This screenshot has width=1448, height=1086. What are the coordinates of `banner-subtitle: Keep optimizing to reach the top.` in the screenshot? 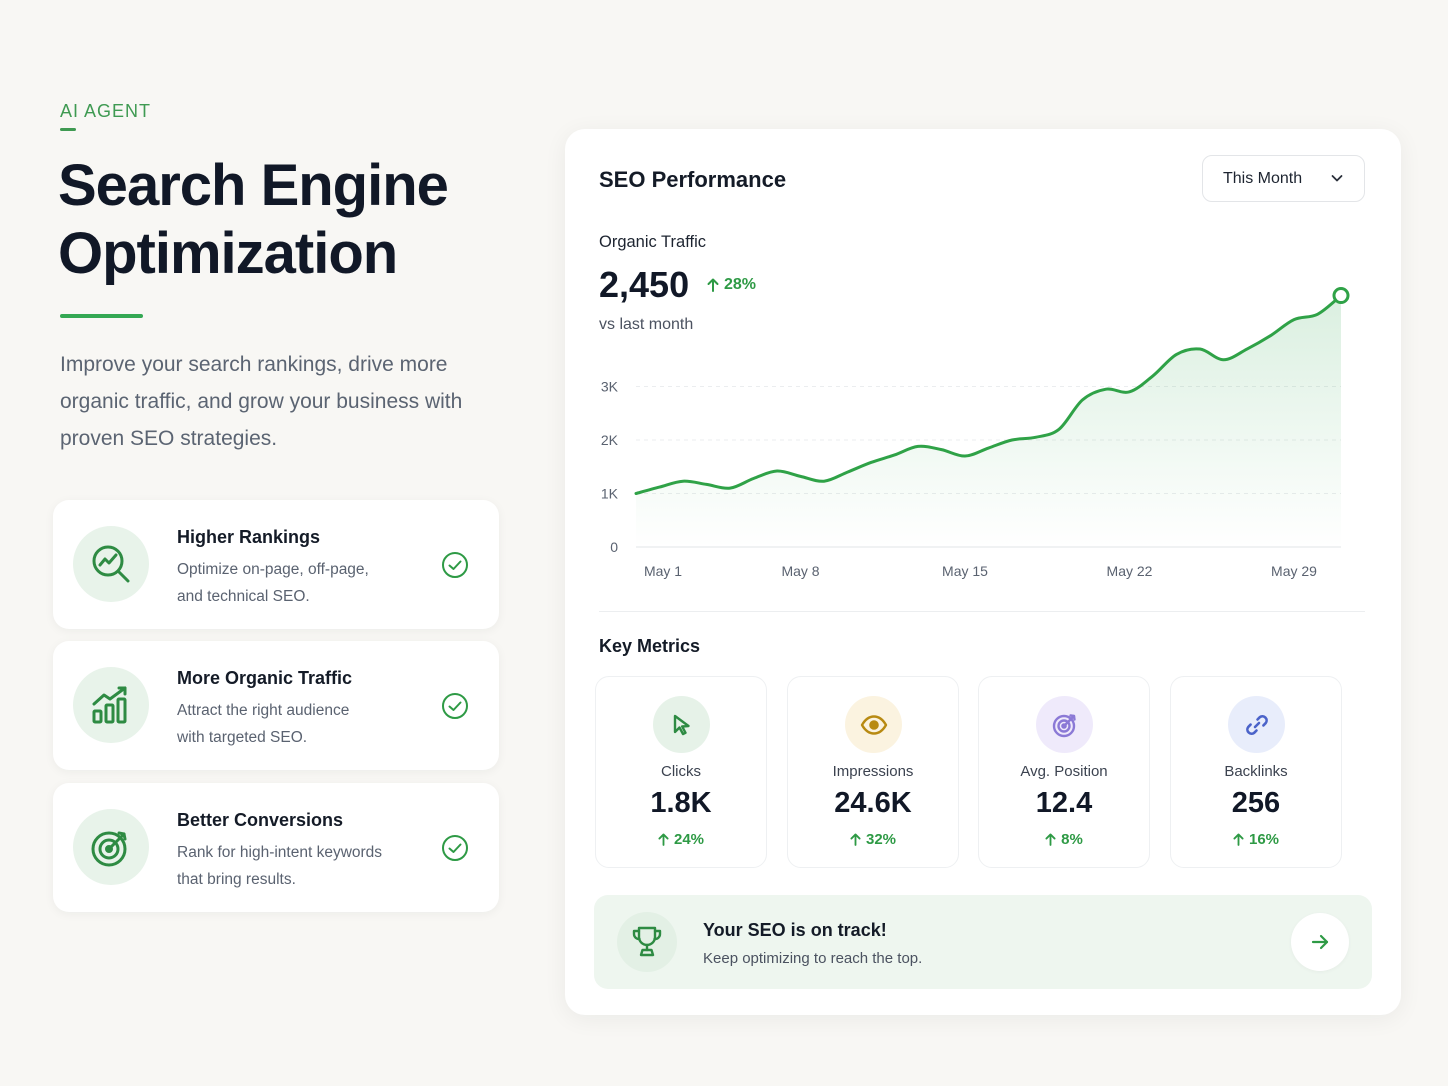 It's located at (813, 958).